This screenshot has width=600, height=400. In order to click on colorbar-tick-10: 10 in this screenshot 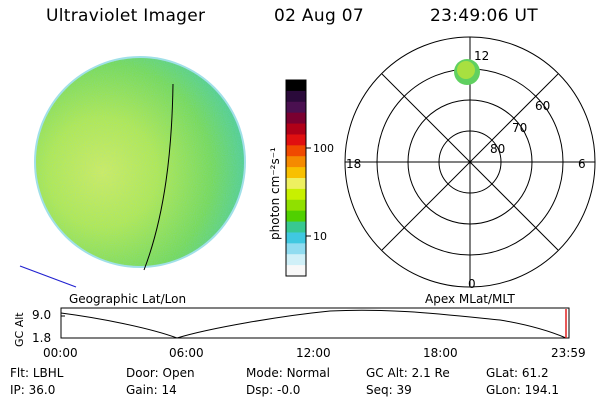, I will do `click(320, 236)`.